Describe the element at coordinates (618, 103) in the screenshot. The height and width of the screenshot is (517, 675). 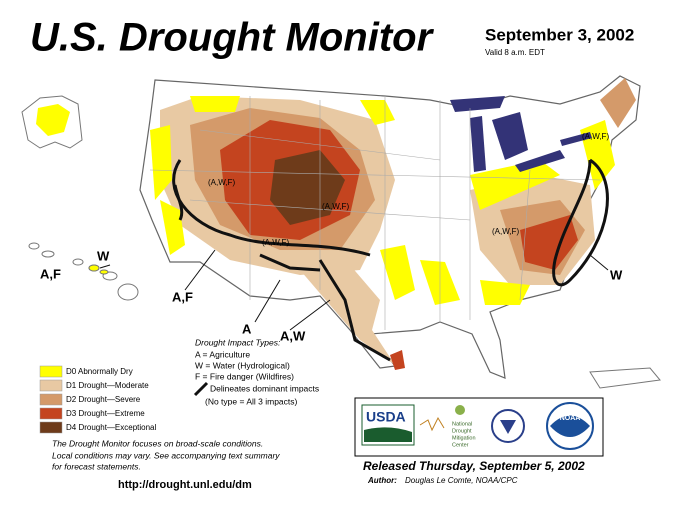
I see `d2-maine` at that location.